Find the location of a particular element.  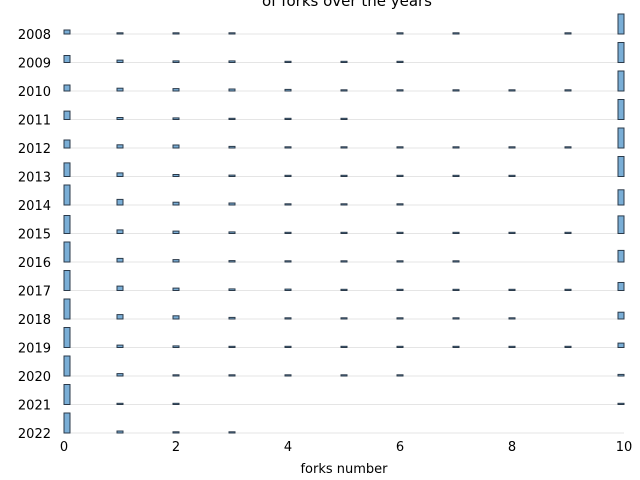

chart-title: of forks over the years is located at coordinates (347, 5).